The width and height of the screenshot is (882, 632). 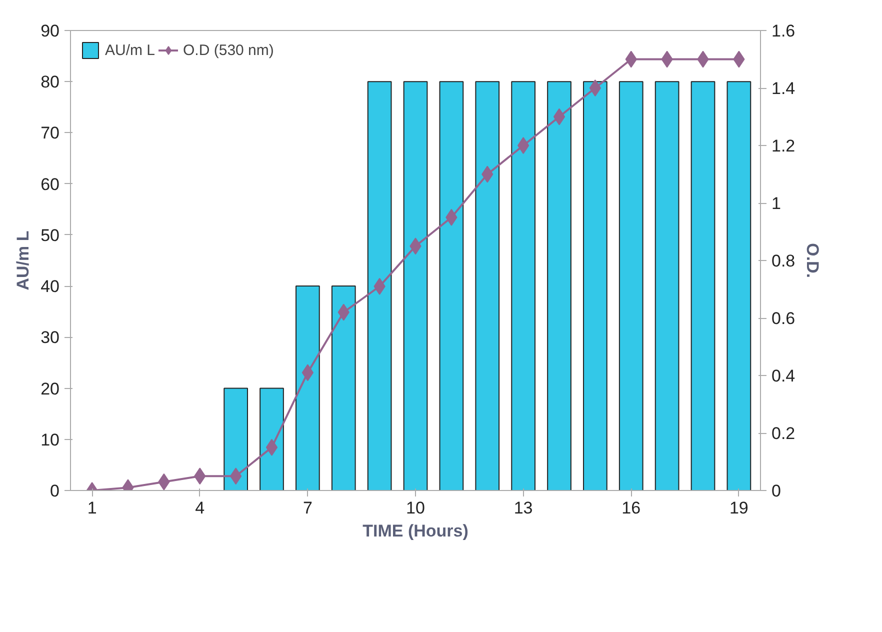 I want to click on y-tick-label: 70, so click(x=50, y=133).